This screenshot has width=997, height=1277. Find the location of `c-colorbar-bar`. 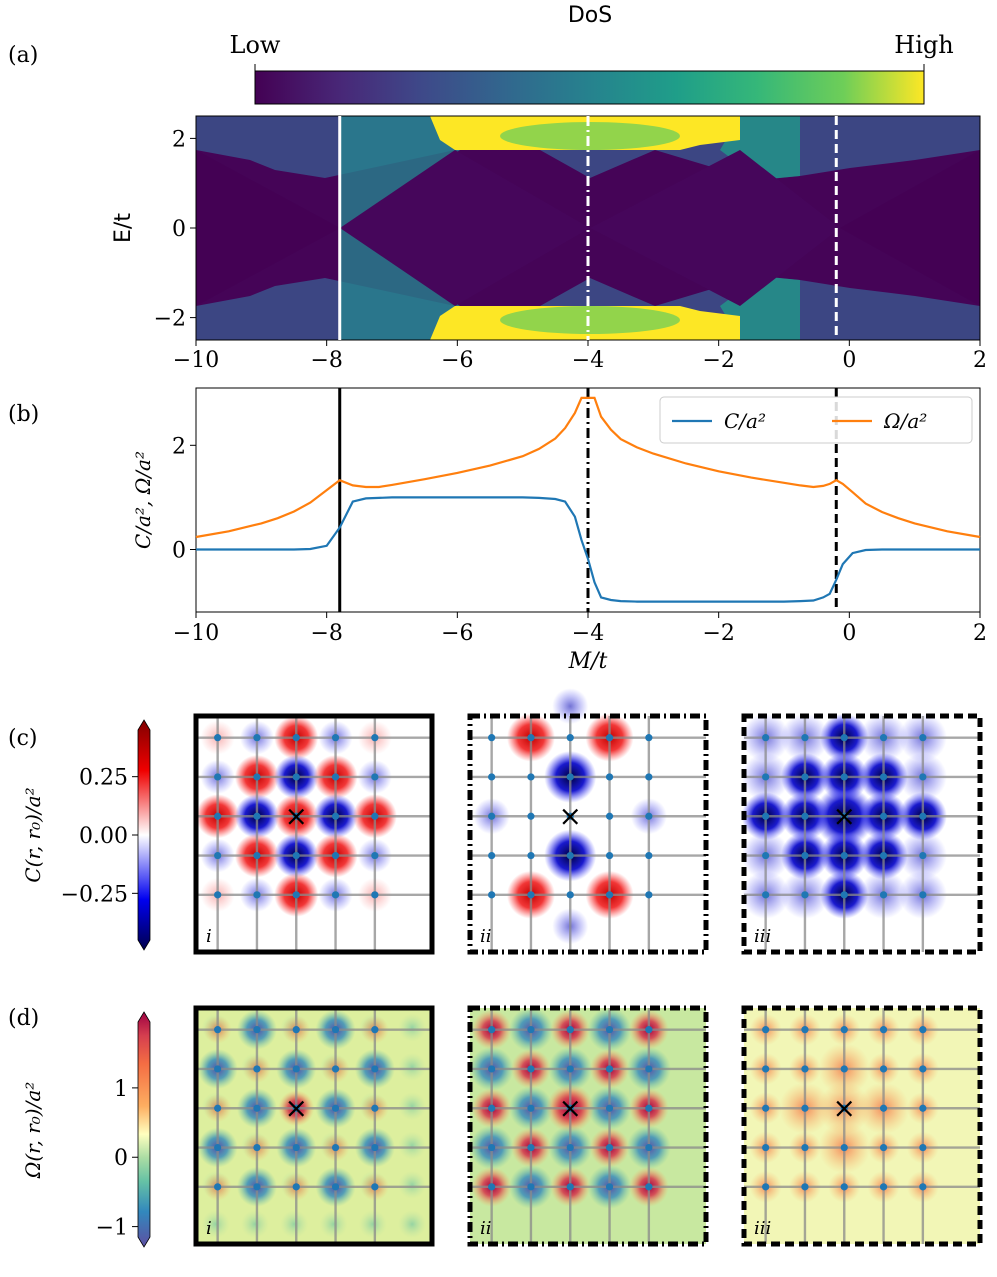

c-colorbar-bar is located at coordinates (144, 835).